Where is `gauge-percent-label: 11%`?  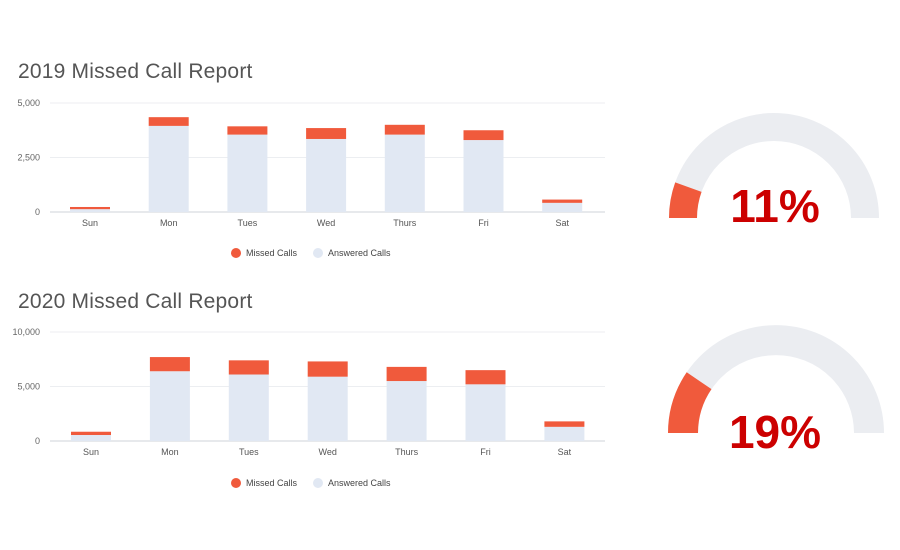
gauge-percent-label: 11% is located at coordinates (775, 206).